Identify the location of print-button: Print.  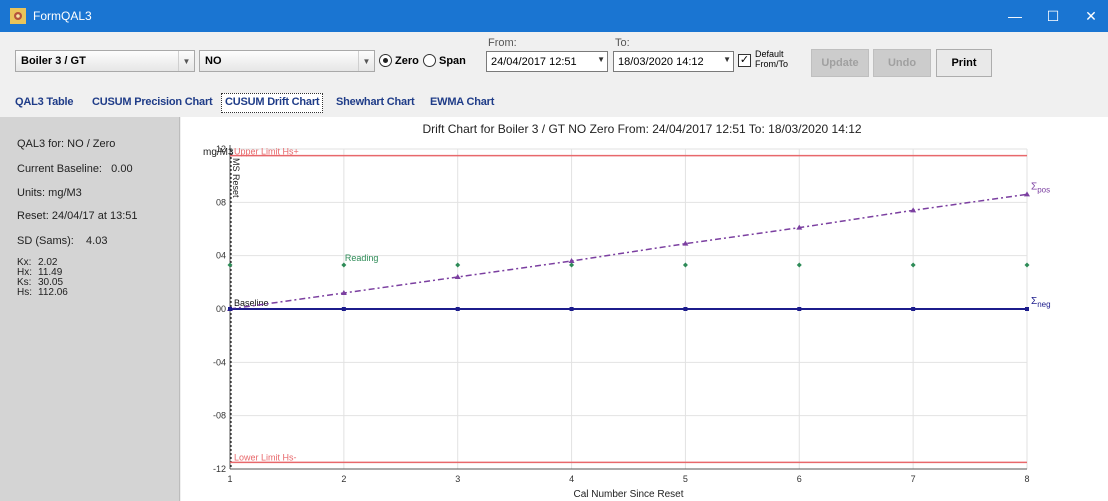
(964, 63).